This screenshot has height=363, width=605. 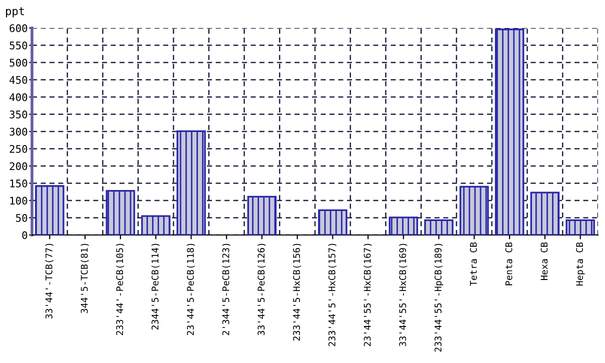 What do you see at coordinates (19, 184) in the screenshot?
I see `y-tick-label: 150` at bounding box center [19, 184].